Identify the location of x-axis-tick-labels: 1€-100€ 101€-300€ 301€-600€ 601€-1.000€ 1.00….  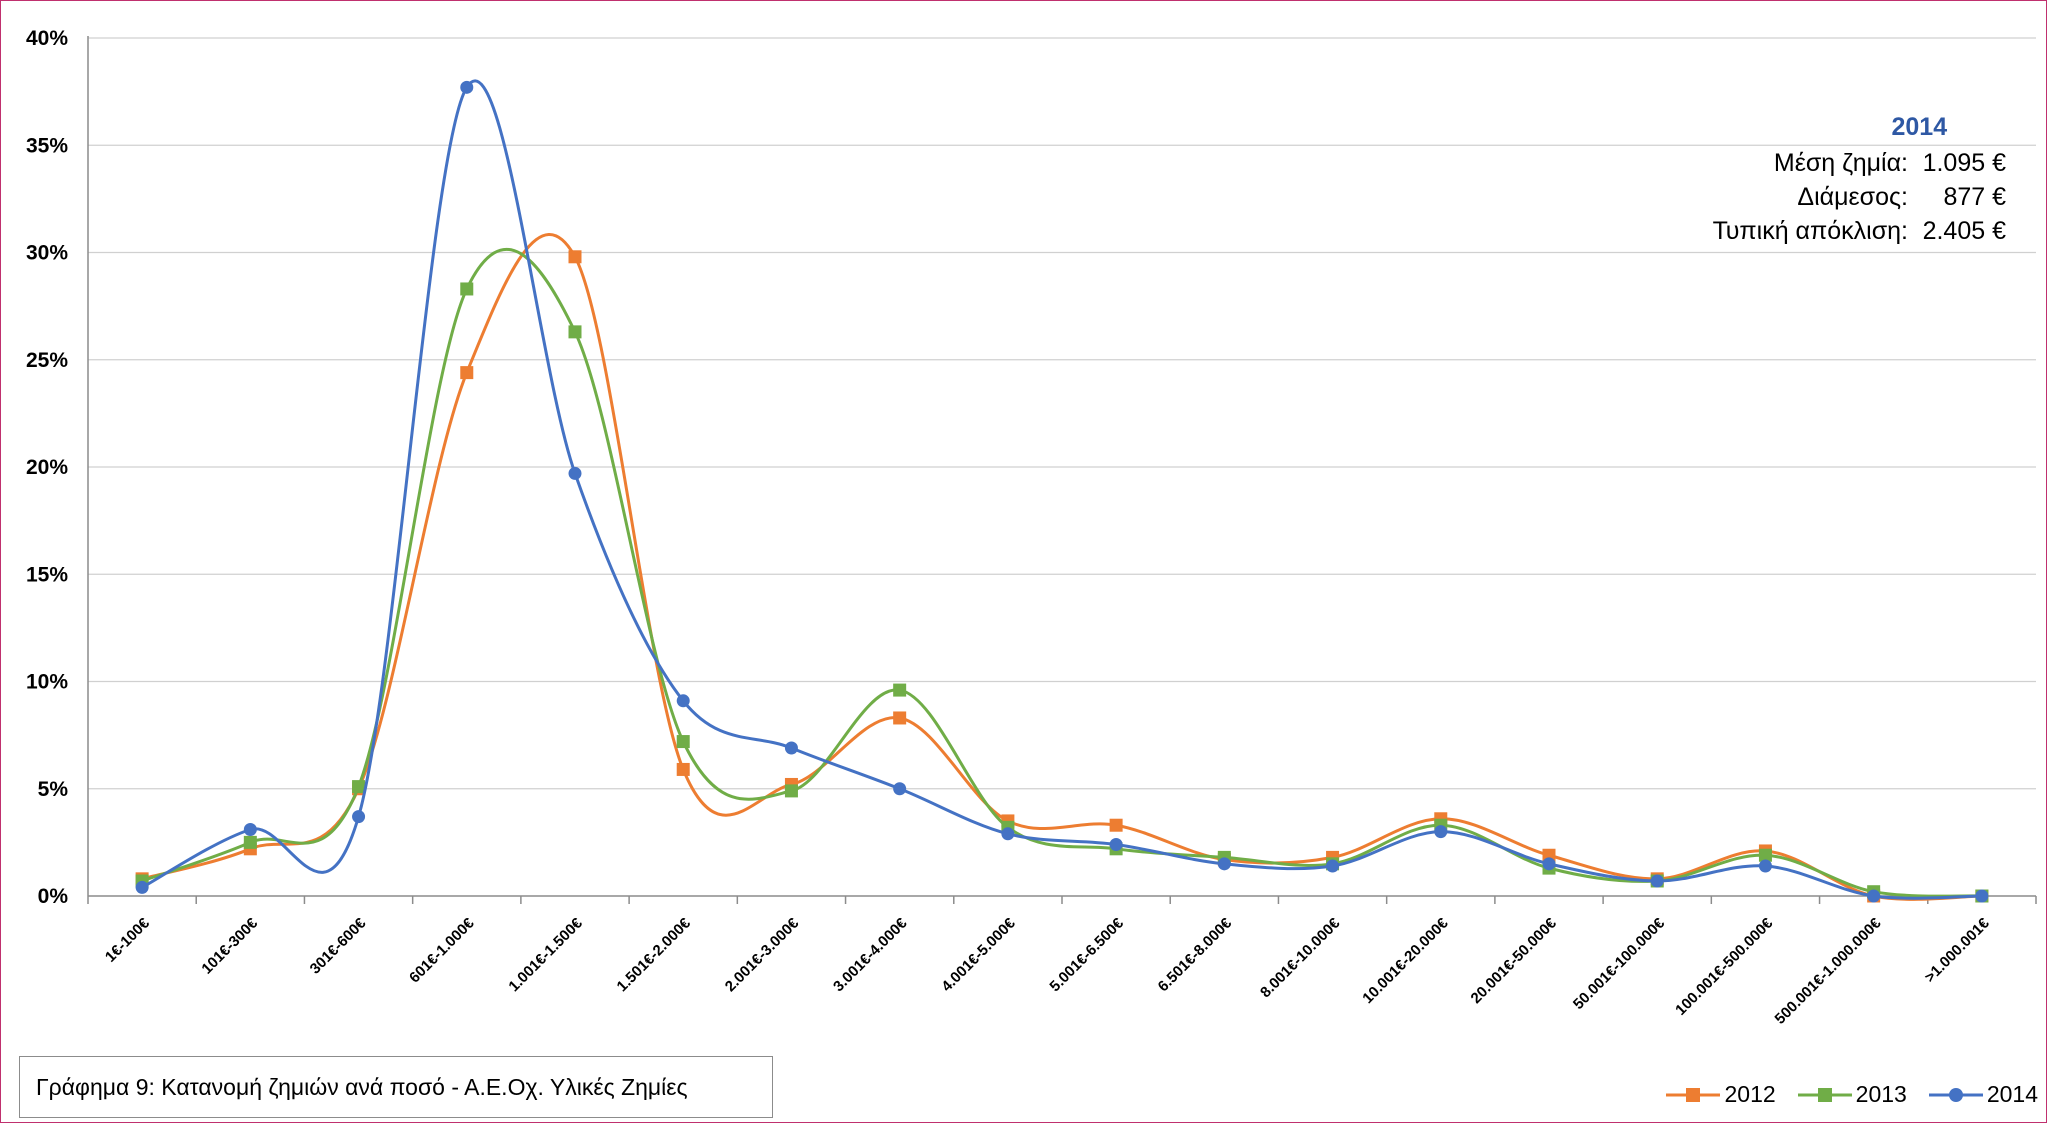
(1047, 970).